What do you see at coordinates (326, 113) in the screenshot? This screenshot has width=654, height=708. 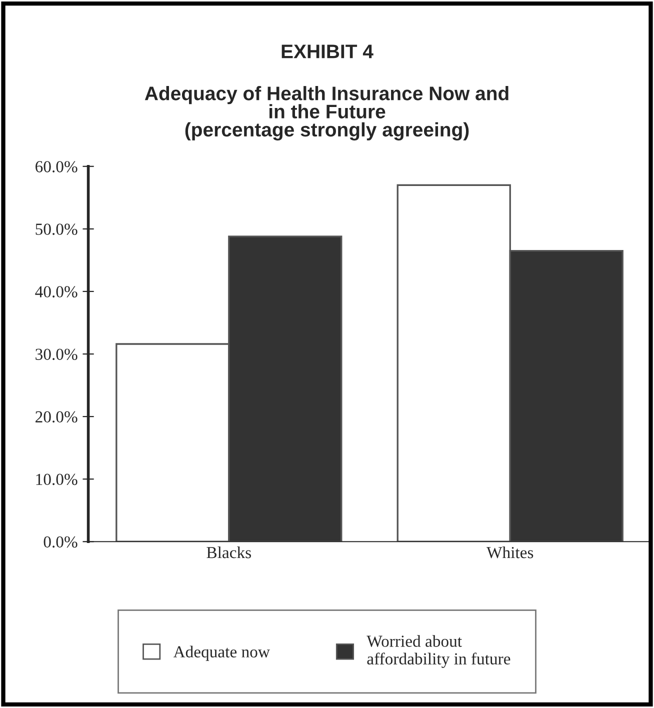 I see `chart-subtitle: Adequacy of Health Insurance Now and in the Future (percentage strongly agreeing)` at bounding box center [326, 113].